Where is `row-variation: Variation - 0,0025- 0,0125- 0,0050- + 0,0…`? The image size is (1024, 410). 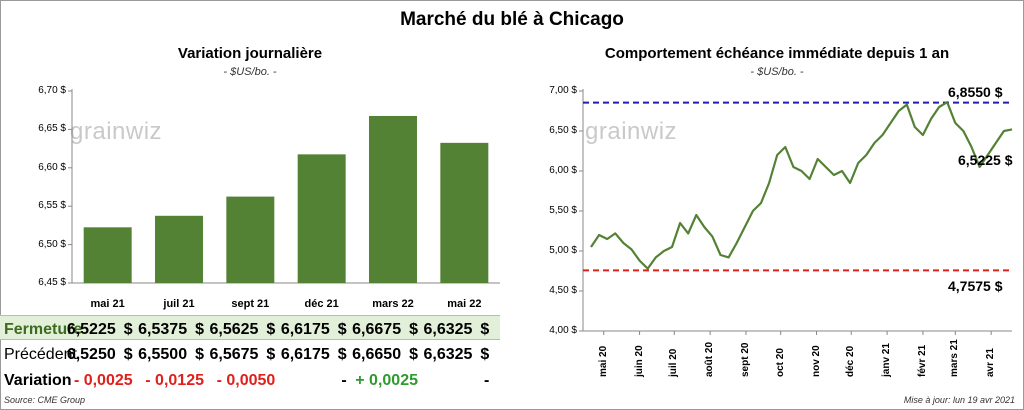
row-variation: Variation - 0,0025- 0,0125- 0,0050- + 0,0… is located at coordinates (250, 378).